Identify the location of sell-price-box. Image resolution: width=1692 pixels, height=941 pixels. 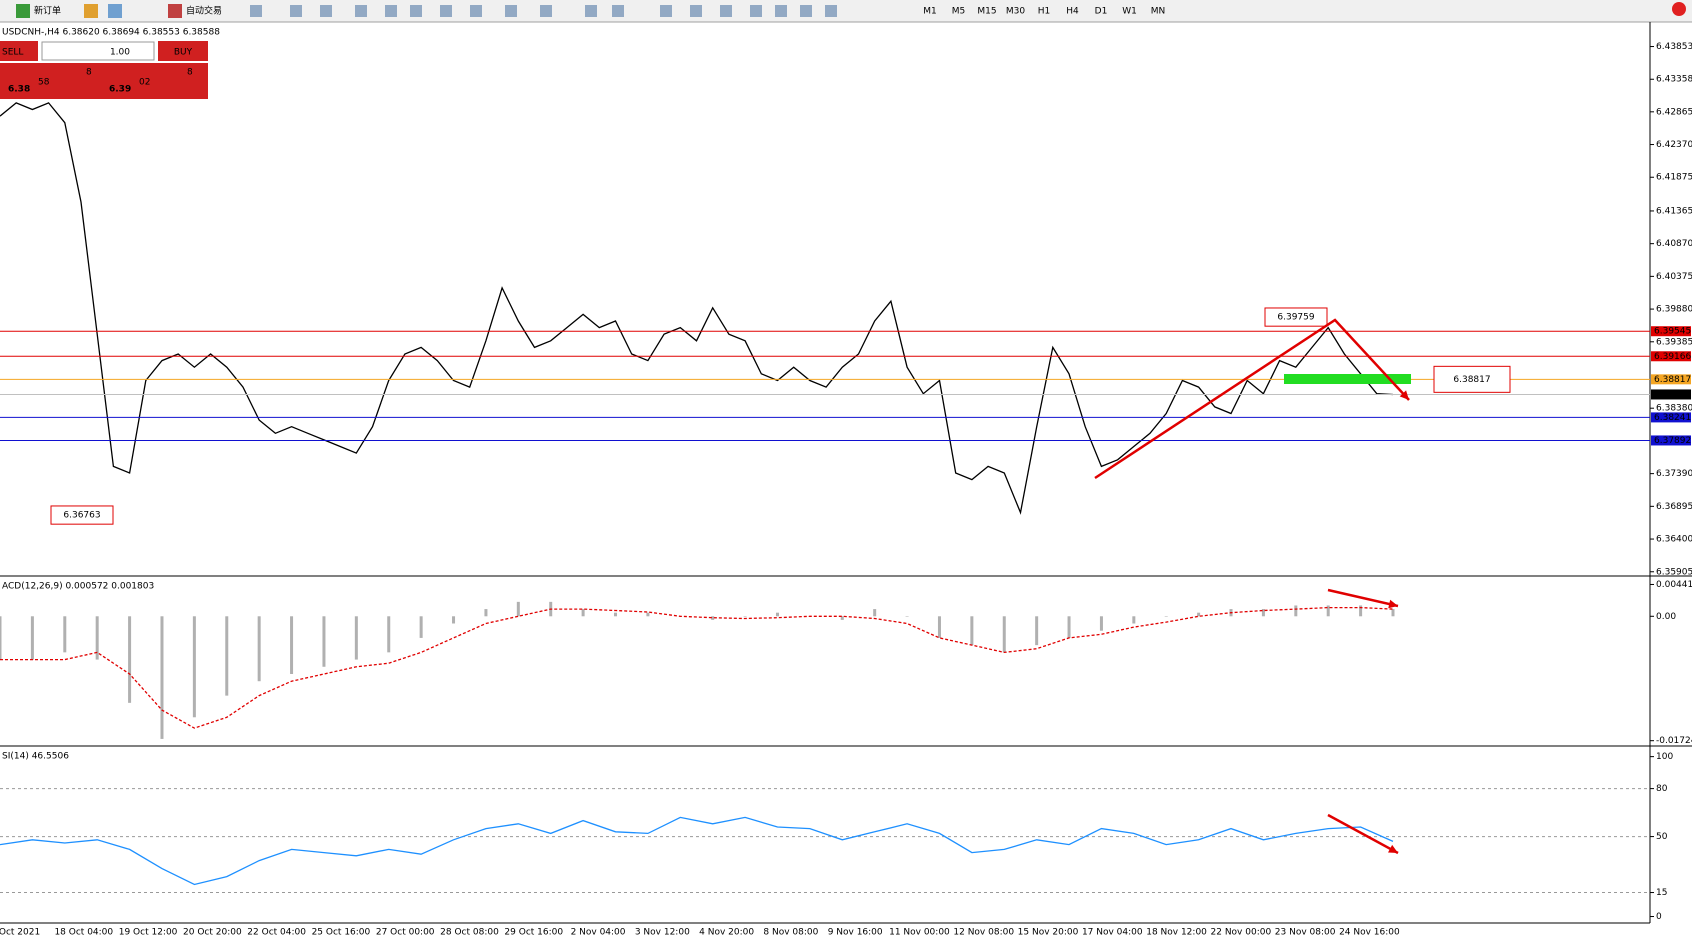
(53, 81).